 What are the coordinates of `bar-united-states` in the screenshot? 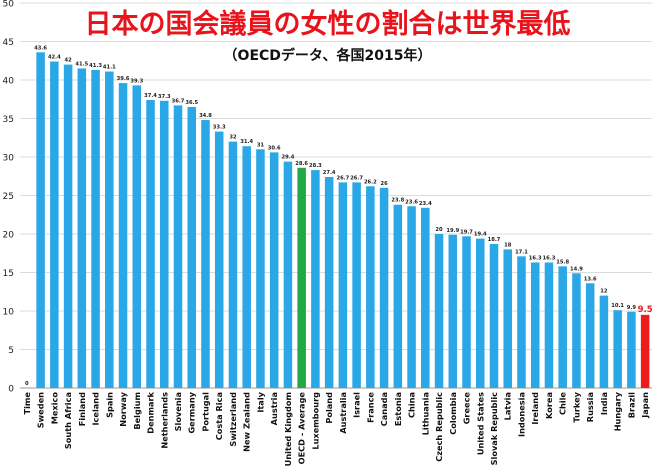 It's located at (480, 313).